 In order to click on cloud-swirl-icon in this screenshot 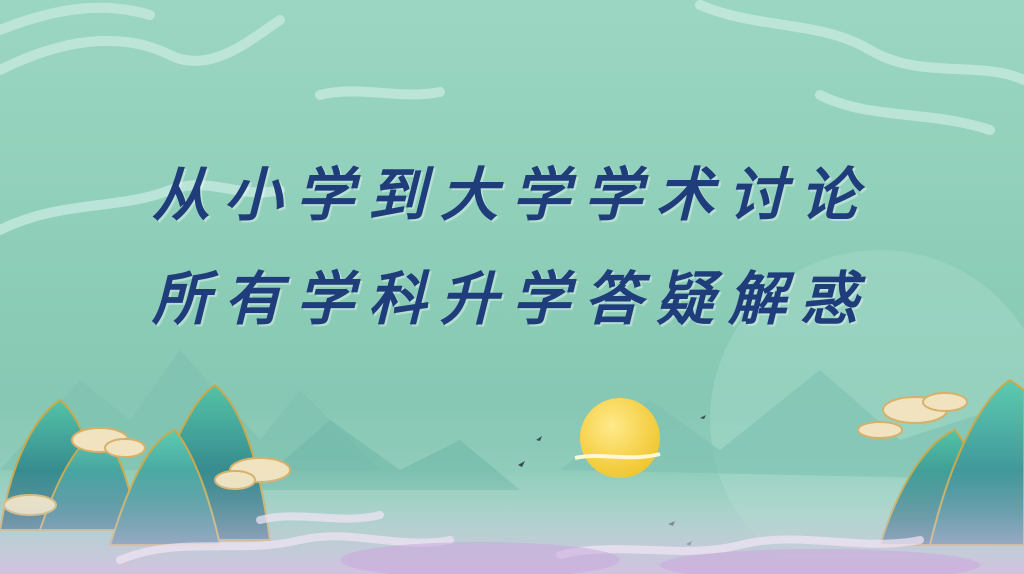, I will do `click(520, 537)`.